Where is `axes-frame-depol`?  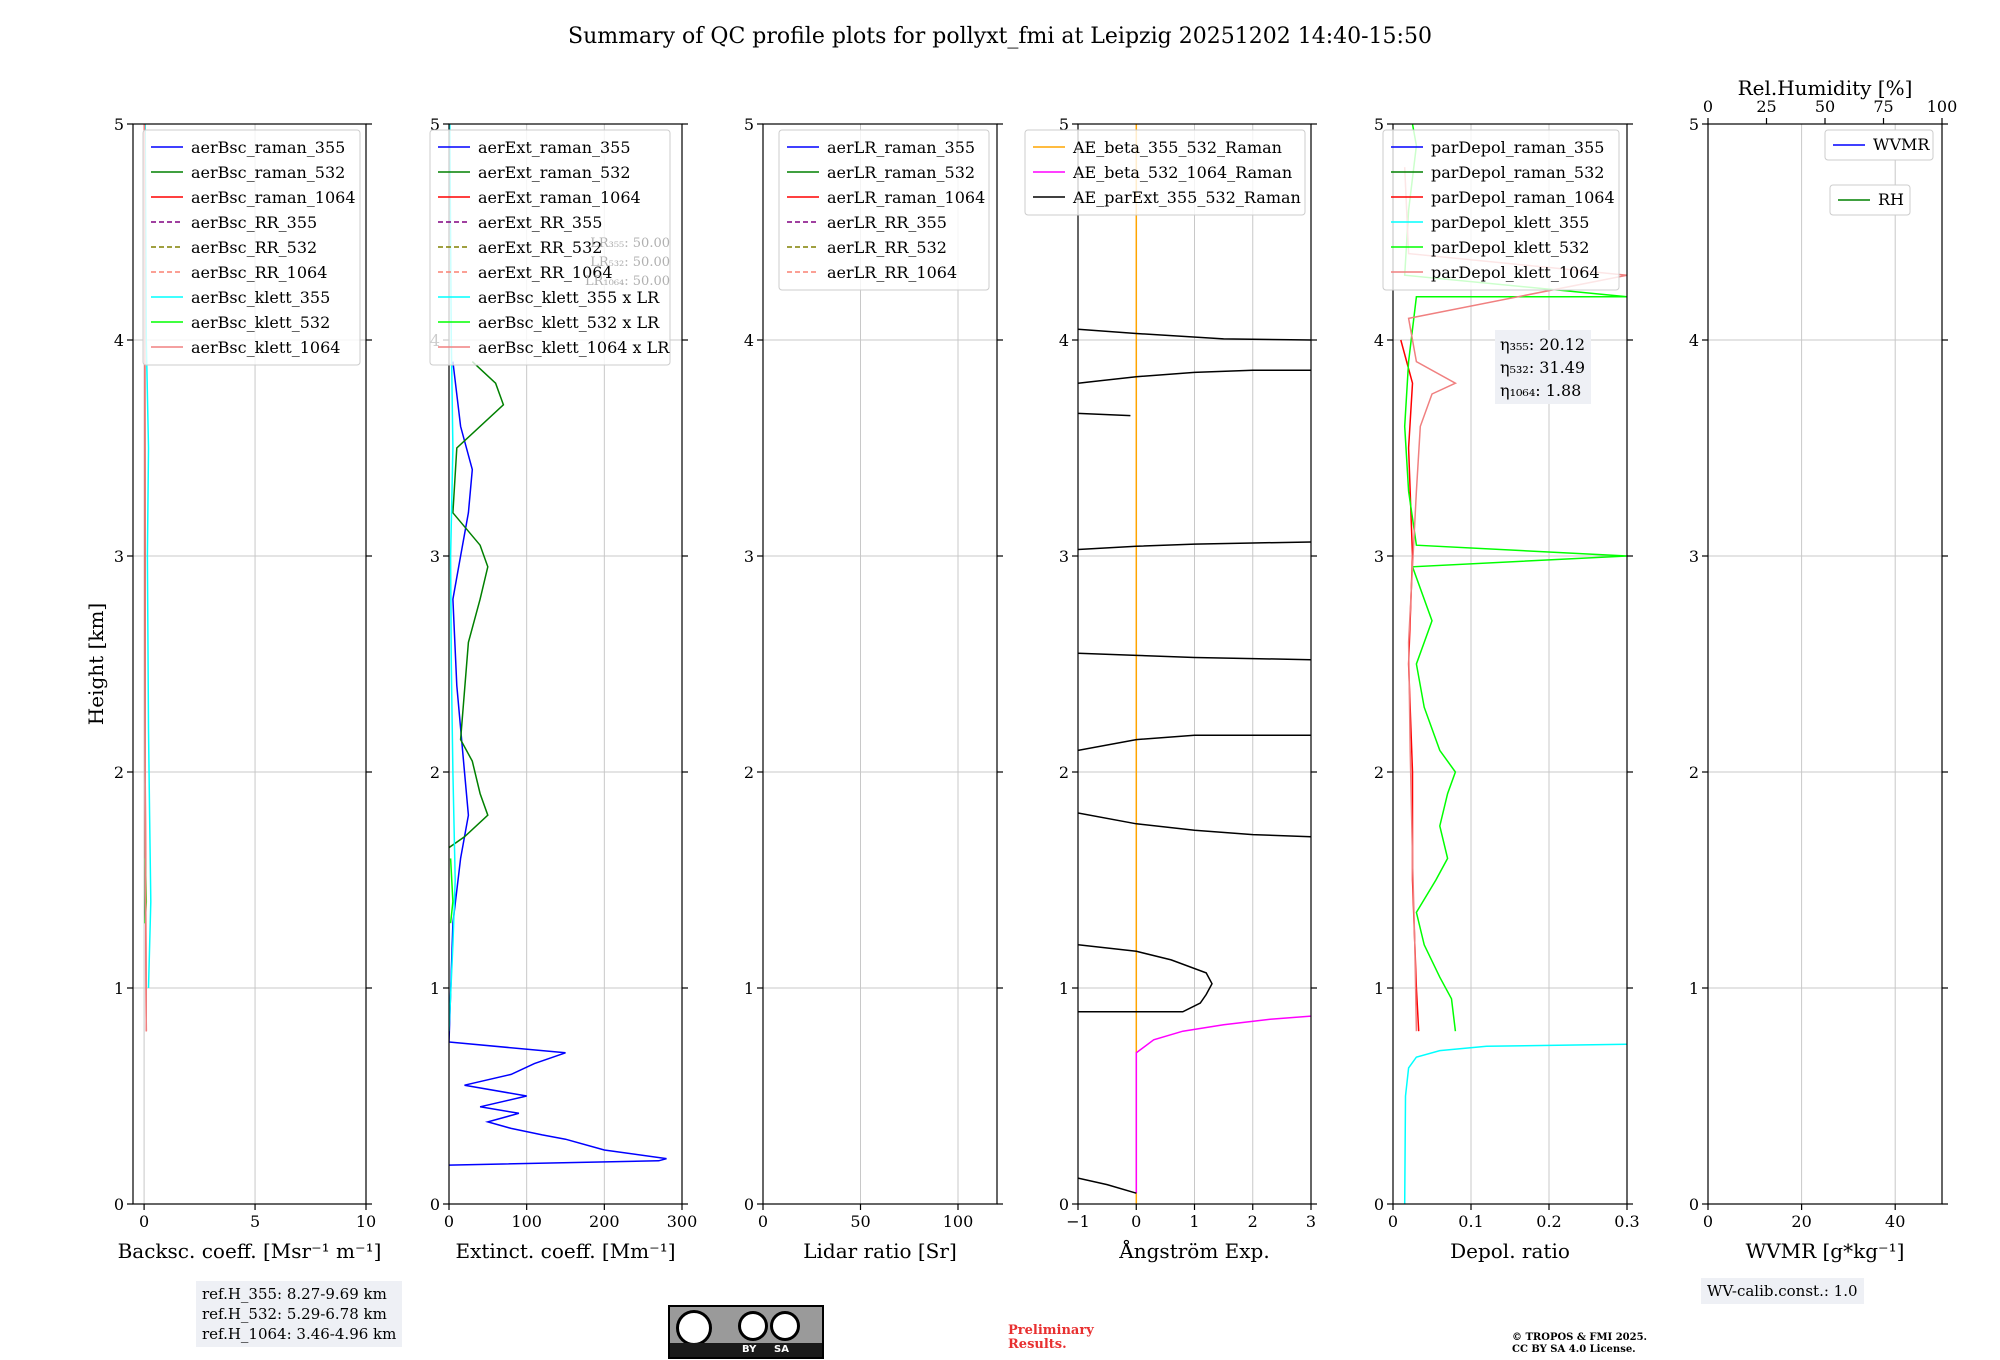 axes-frame-depol is located at coordinates (1510, 664).